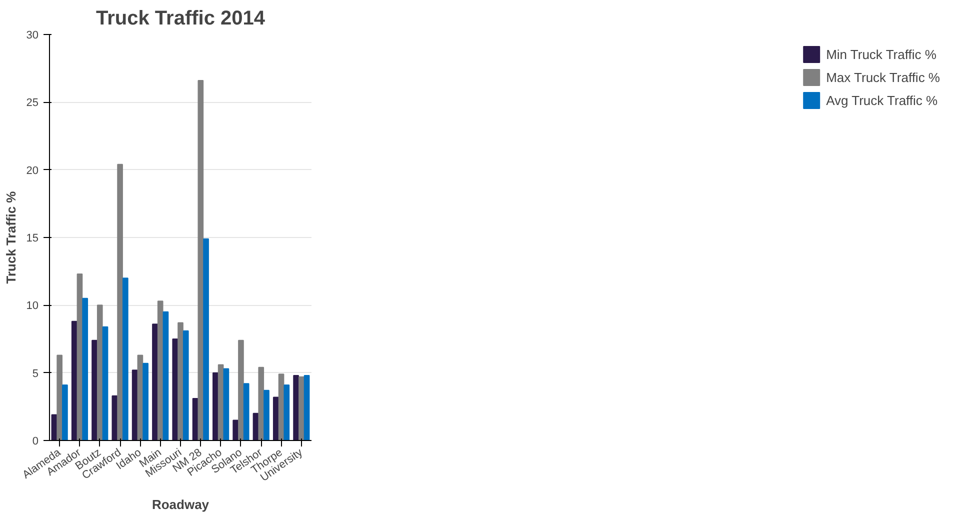 The width and height of the screenshot is (964, 529). Describe the element at coordinates (881, 54) in the screenshot. I see `legend-label: Min Truck Traffic %` at that location.